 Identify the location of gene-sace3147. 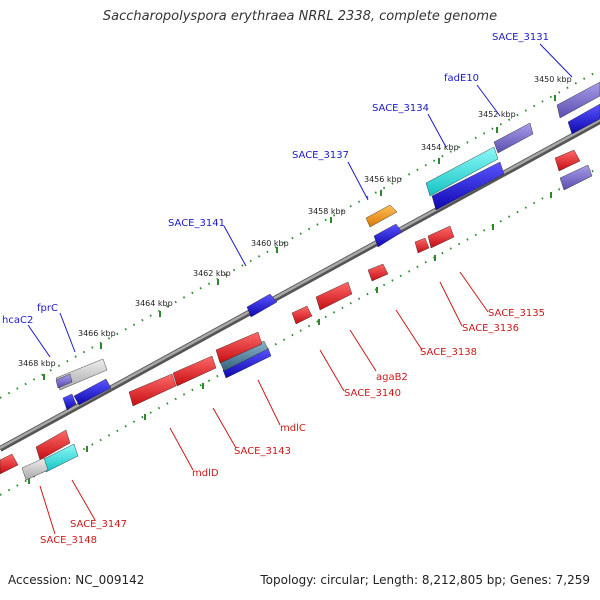
(53, 445).